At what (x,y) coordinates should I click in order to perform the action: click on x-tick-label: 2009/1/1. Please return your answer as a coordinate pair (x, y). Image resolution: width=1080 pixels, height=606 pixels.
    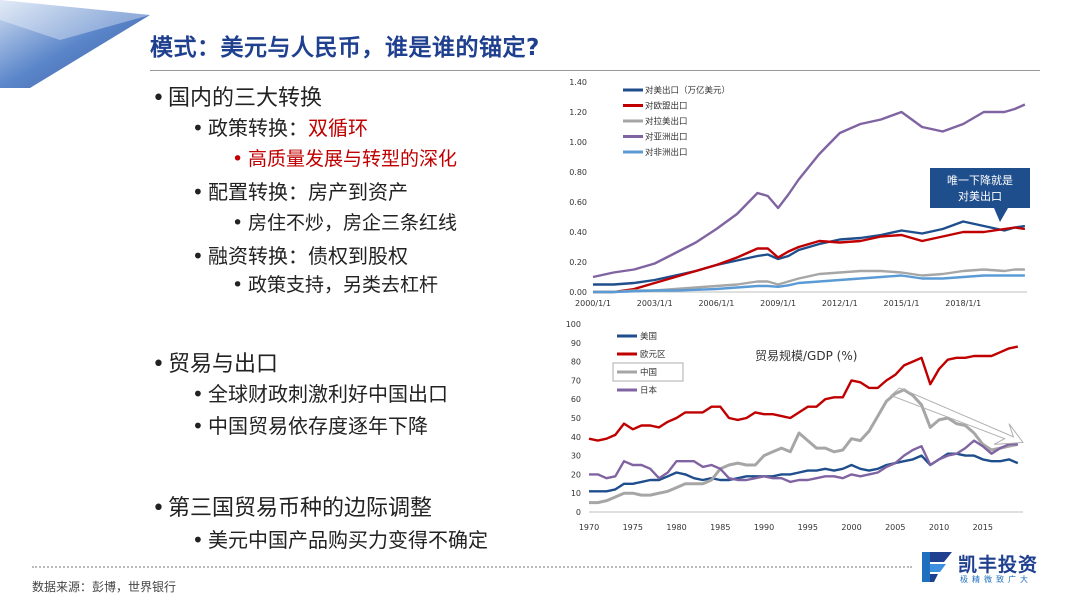
    Looking at the image, I should click on (778, 303).